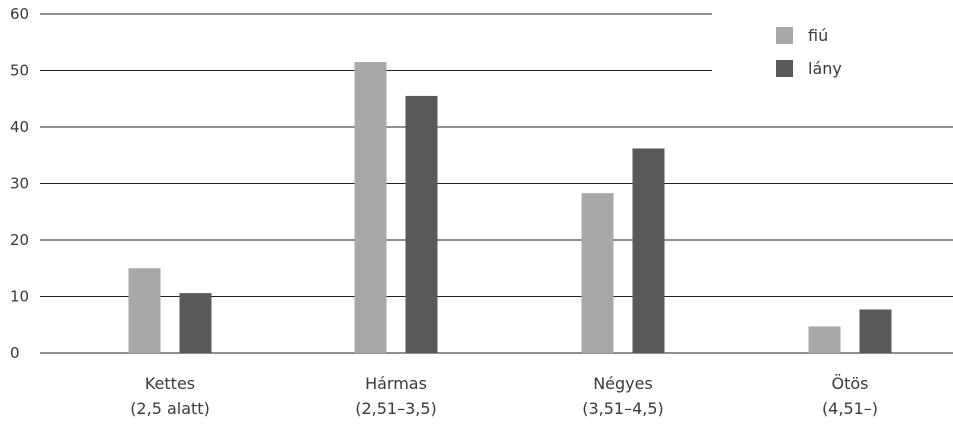  What do you see at coordinates (19, 127) in the screenshot?
I see `y-tick-label: 40` at bounding box center [19, 127].